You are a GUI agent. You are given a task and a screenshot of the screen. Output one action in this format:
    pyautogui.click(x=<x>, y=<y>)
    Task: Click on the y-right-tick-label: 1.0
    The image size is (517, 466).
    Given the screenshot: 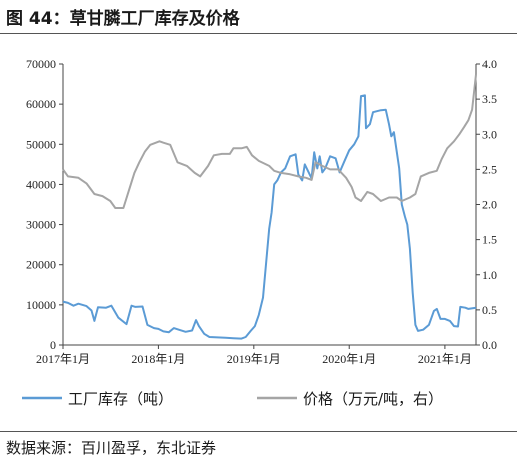 What is the action you would take?
    pyautogui.click(x=489, y=275)
    